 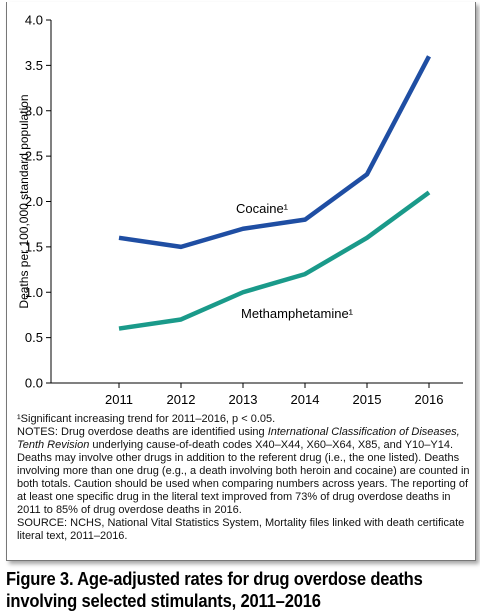 I want to click on x-tick-label: 2014, so click(x=305, y=399).